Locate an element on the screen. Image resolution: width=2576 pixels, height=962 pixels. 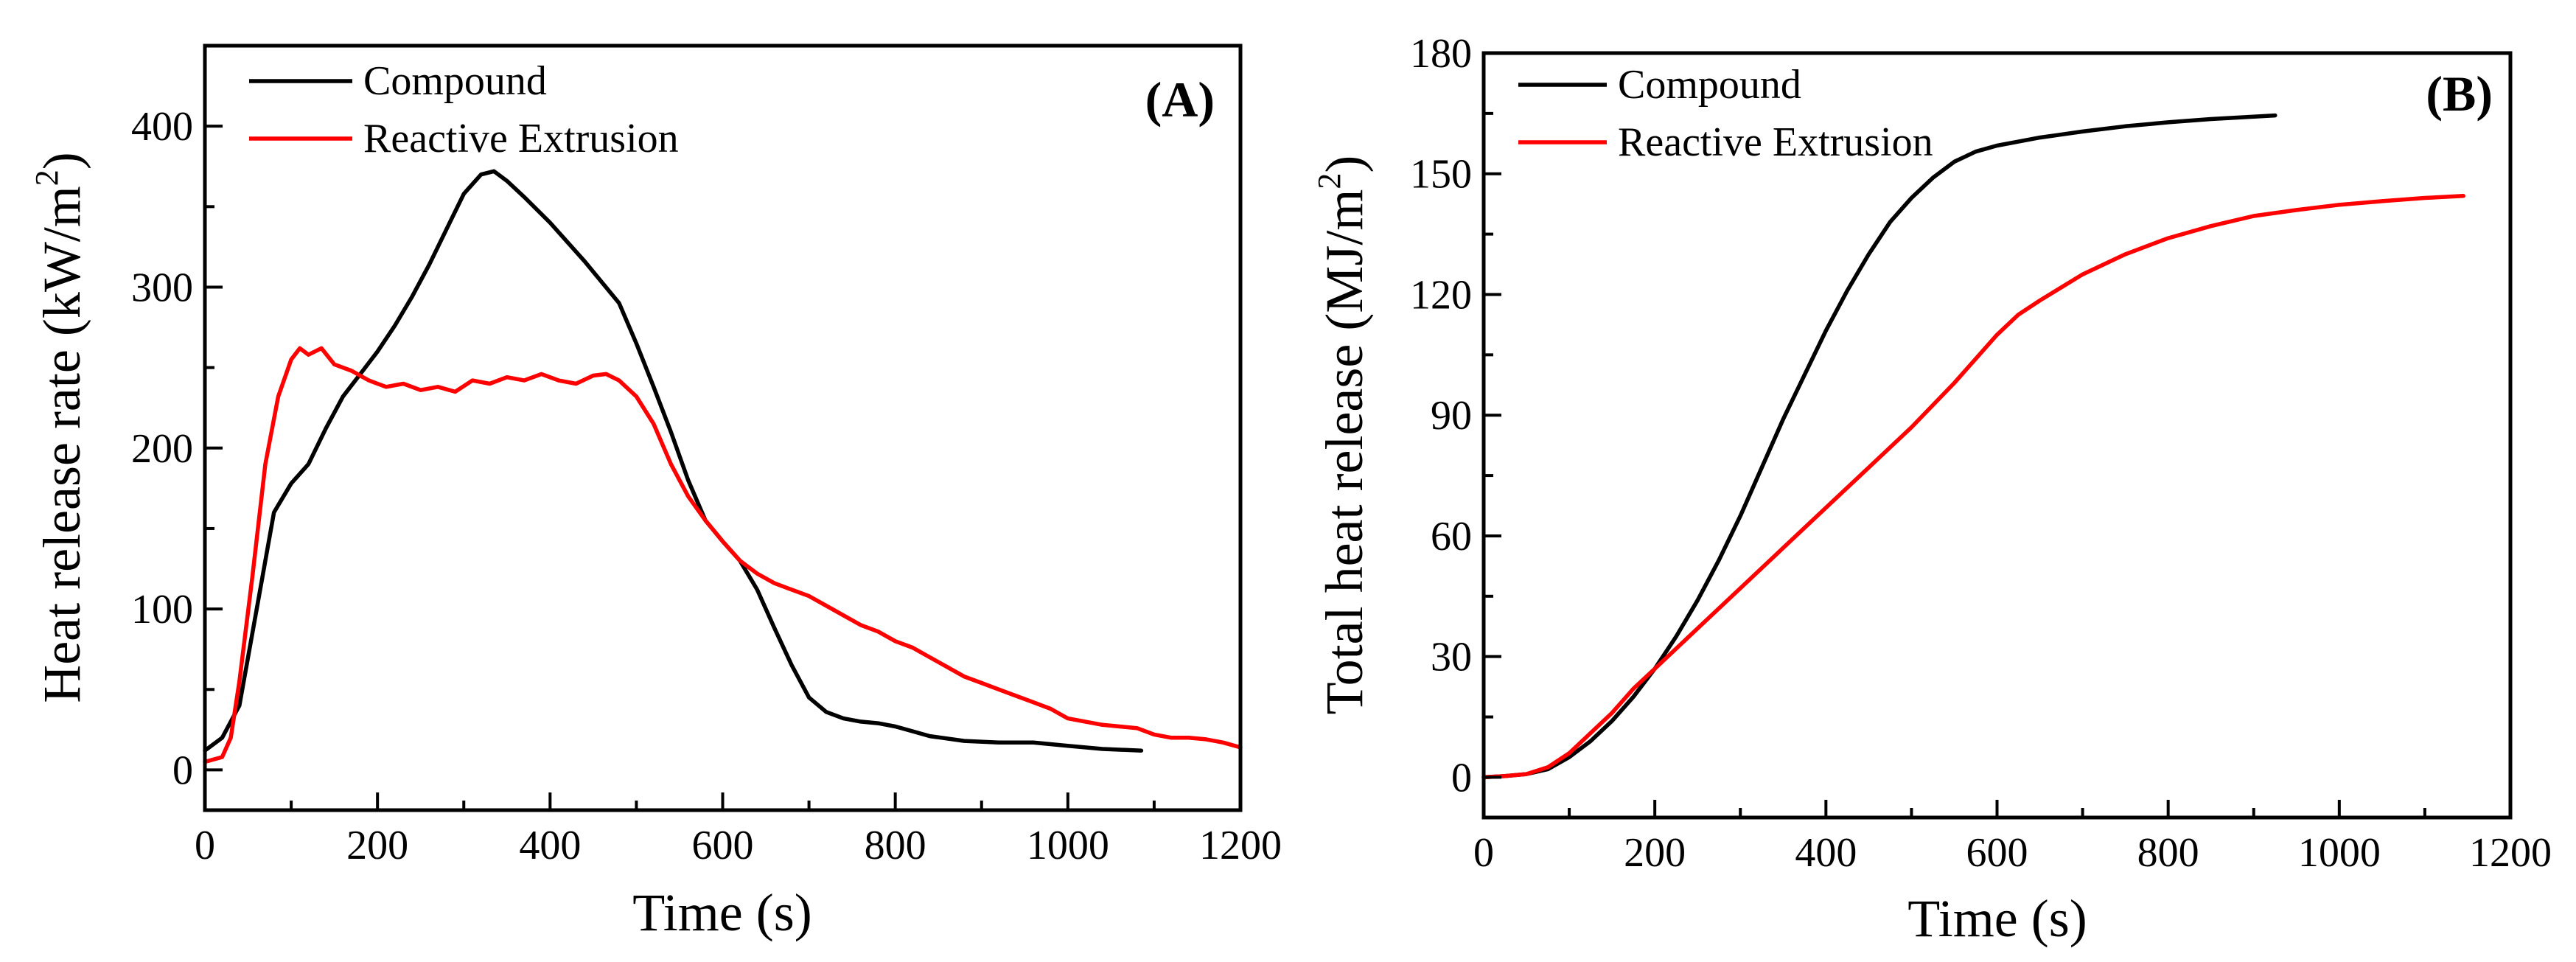
y-tick-label: 300 is located at coordinates (162, 287).